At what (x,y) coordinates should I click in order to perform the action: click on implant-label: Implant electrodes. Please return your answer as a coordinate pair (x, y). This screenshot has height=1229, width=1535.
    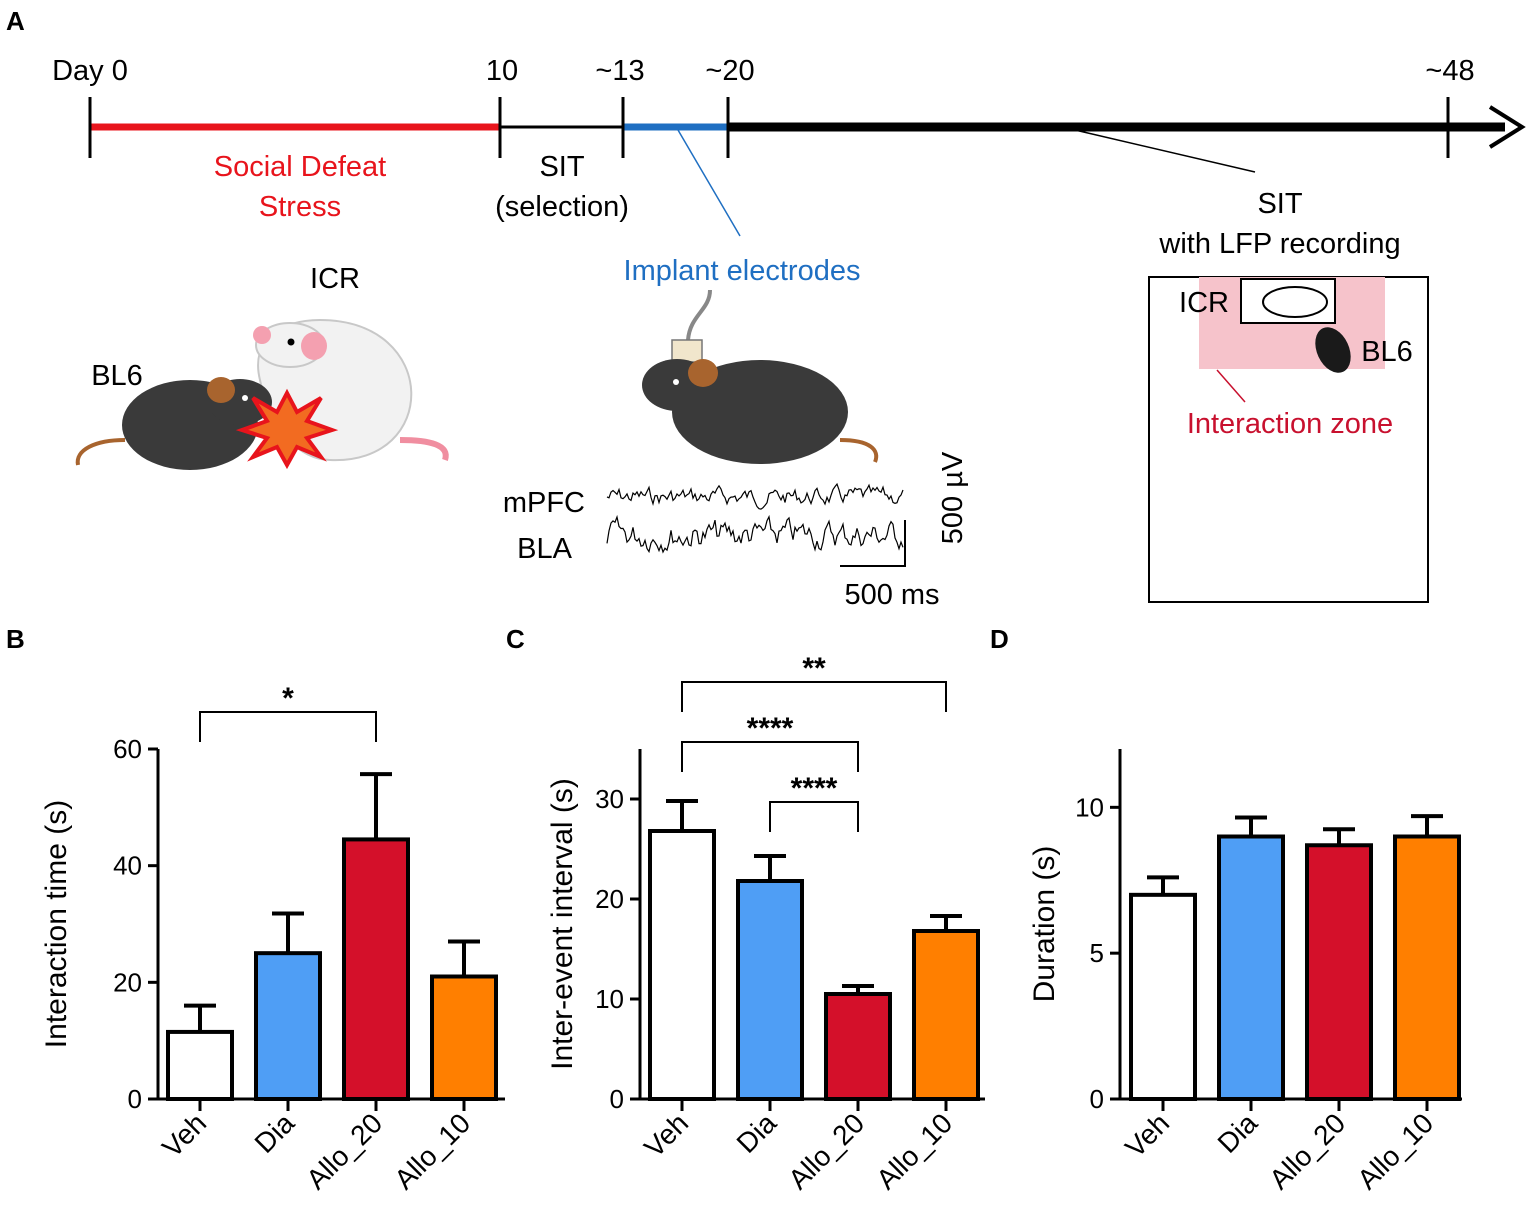
    Looking at the image, I should click on (742, 271).